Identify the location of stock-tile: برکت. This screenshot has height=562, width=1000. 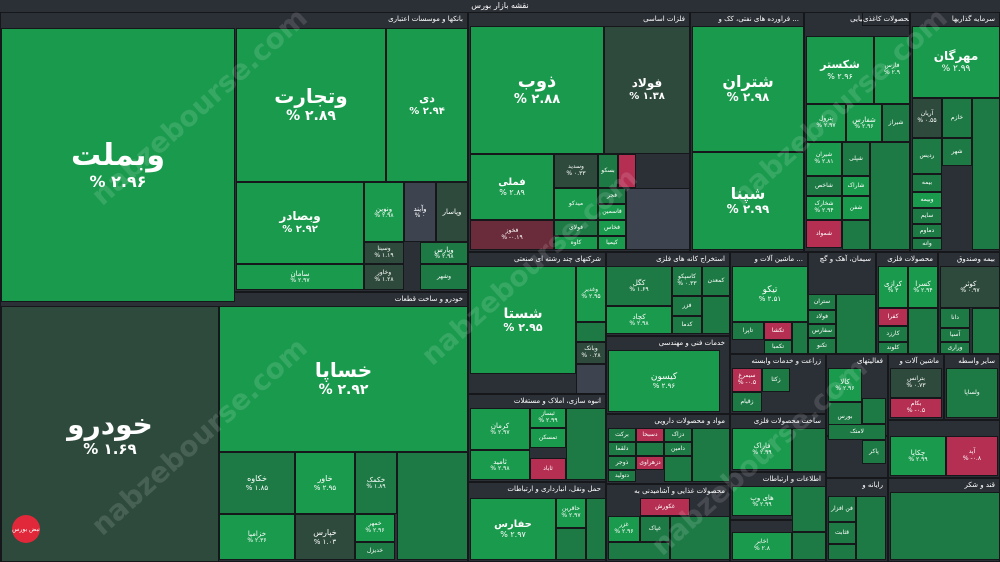
(622, 435).